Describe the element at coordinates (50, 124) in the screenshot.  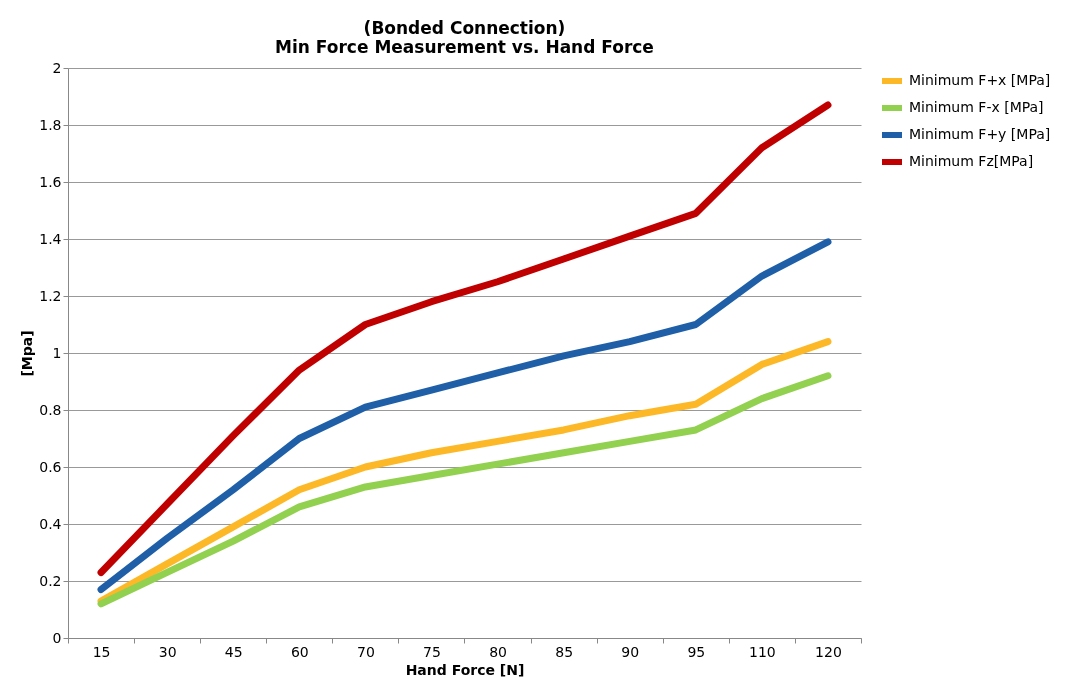
I see `y-tick-label: 1.8` at that location.